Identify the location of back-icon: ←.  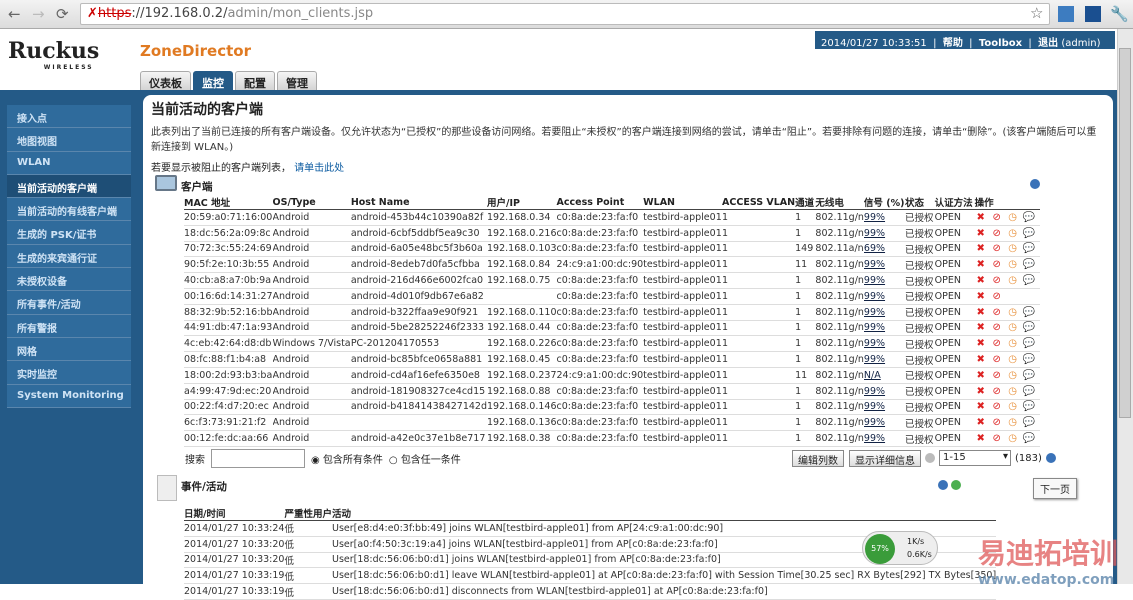
(14, 14).